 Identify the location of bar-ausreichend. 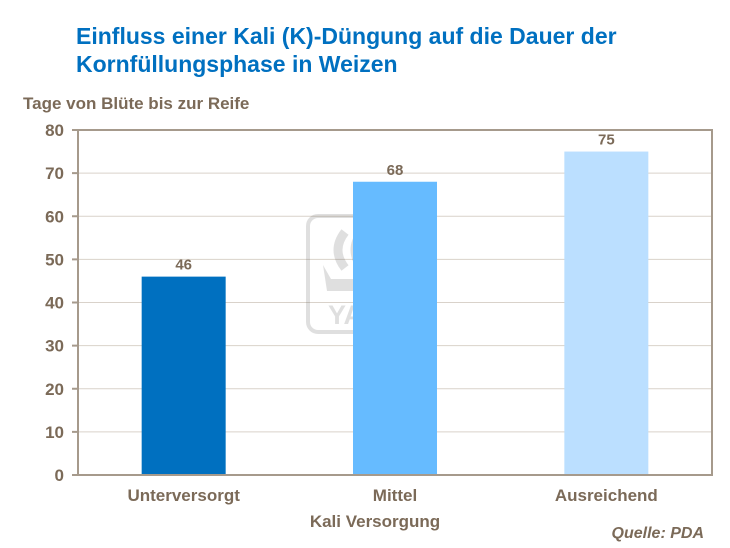
(606, 313).